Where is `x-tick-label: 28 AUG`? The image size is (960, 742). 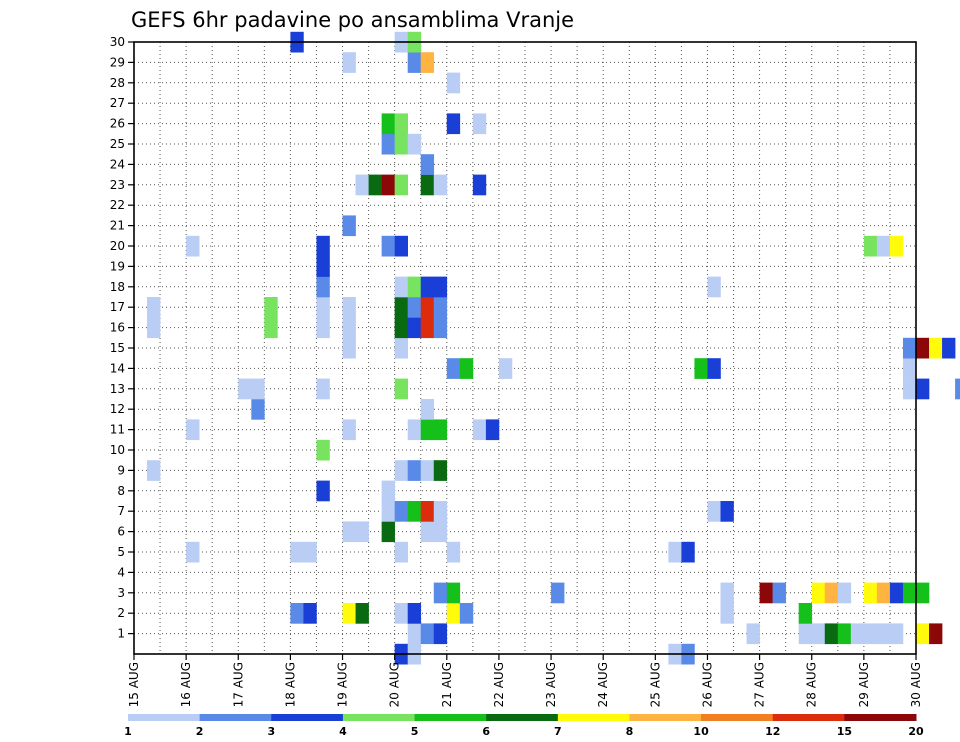 x-tick-label: 28 AUG is located at coordinates (812, 684).